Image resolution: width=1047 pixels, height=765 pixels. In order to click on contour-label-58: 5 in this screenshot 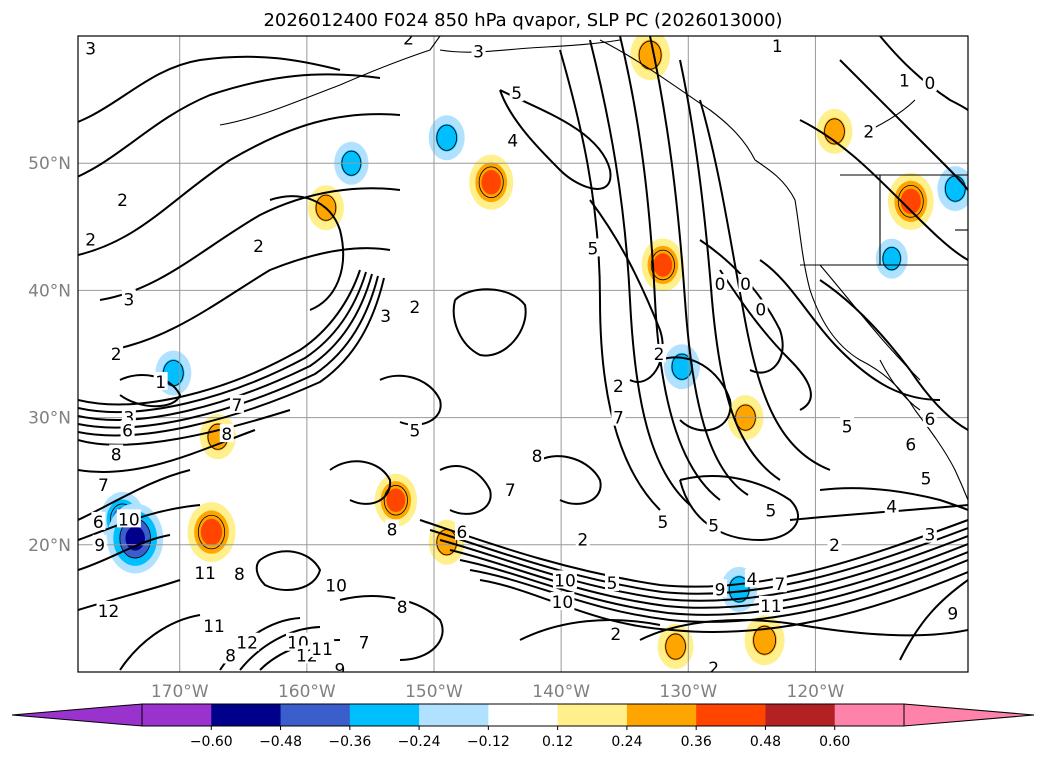, I will do `click(926, 480)`.